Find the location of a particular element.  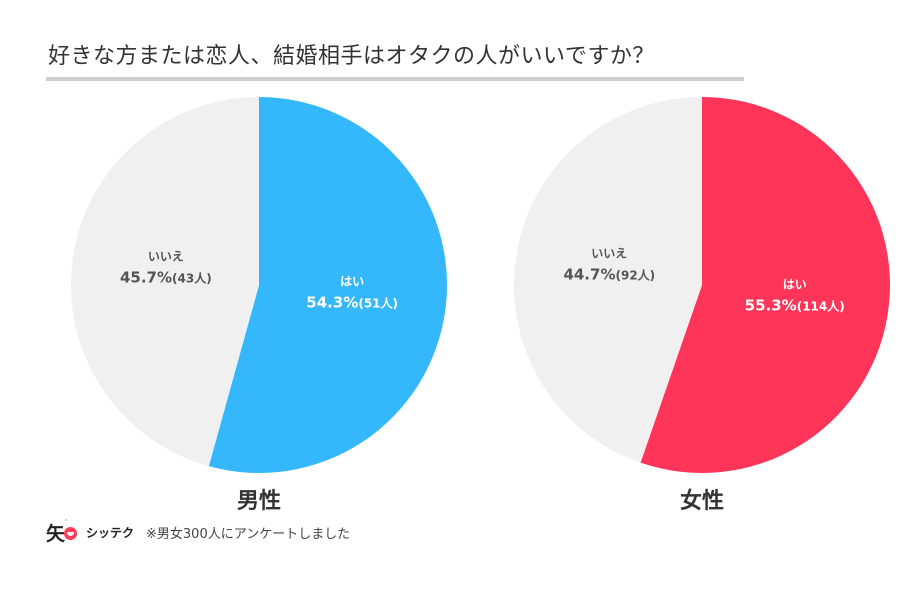

pie-slice-male-no is located at coordinates (165, 282).